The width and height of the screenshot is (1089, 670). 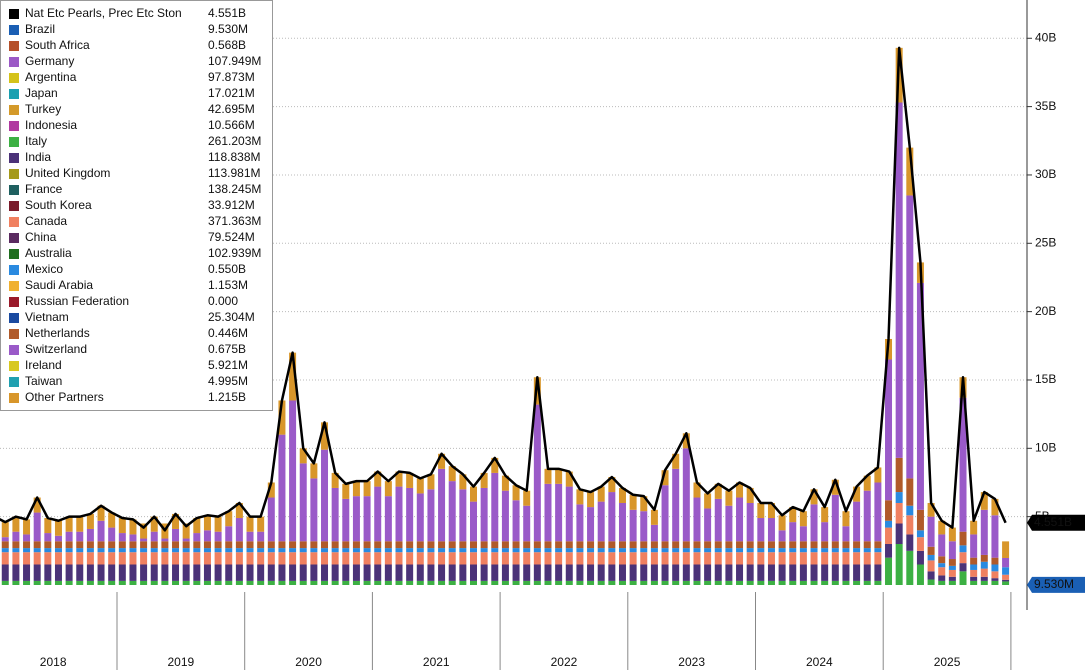 What do you see at coordinates (56, 349) in the screenshot?
I see `legend-name: Switzerland` at bounding box center [56, 349].